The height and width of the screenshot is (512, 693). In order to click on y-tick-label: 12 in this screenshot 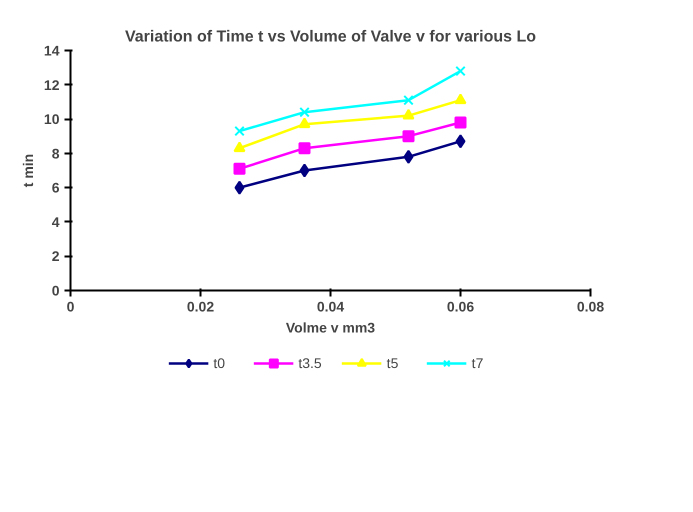, I will do `click(52, 84)`.